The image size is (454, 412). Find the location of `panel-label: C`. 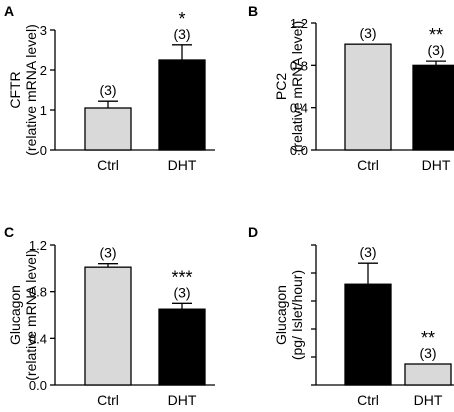

panel-label: C is located at coordinates (9, 232).